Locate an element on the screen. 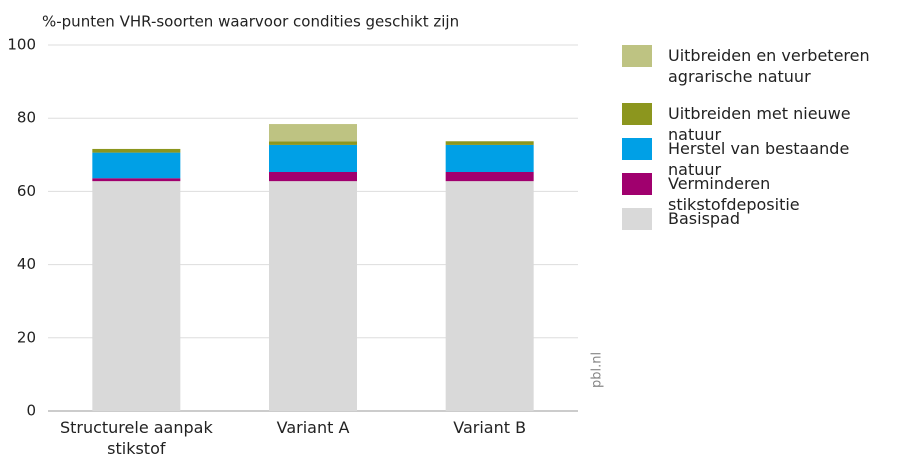 Image resolution: width=912 pixels, height=459 pixels. legend-label: Verminderen stikstofdepositie is located at coordinates (734, 194).